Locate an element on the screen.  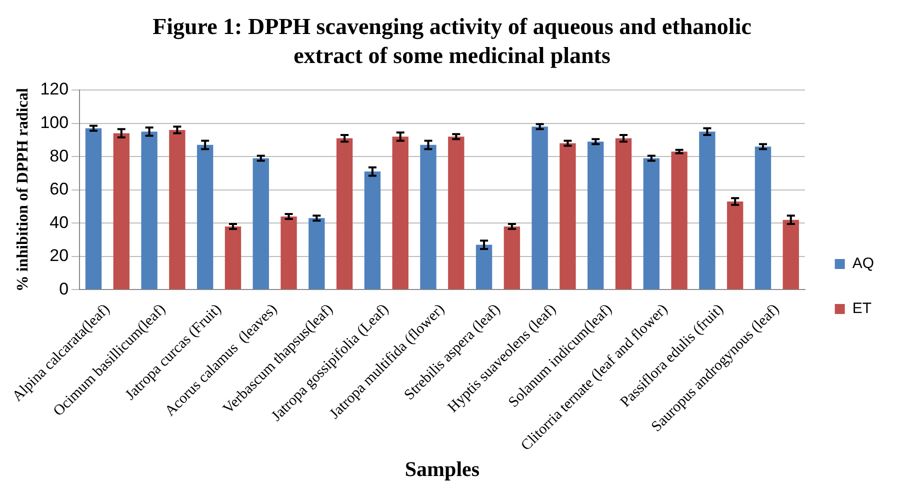
y-tick-label: 60 is located at coordinates (59, 189).